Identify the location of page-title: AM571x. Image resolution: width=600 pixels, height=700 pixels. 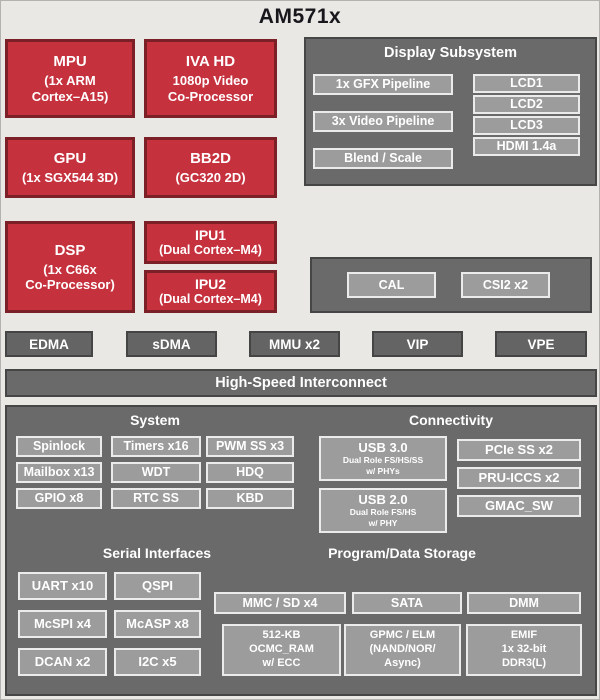
(300, 16).